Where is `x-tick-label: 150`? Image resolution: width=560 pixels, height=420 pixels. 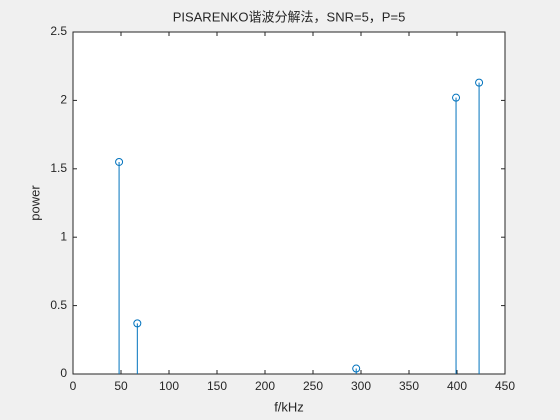 x-tick-label: 150 is located at coordinates (217, 386).